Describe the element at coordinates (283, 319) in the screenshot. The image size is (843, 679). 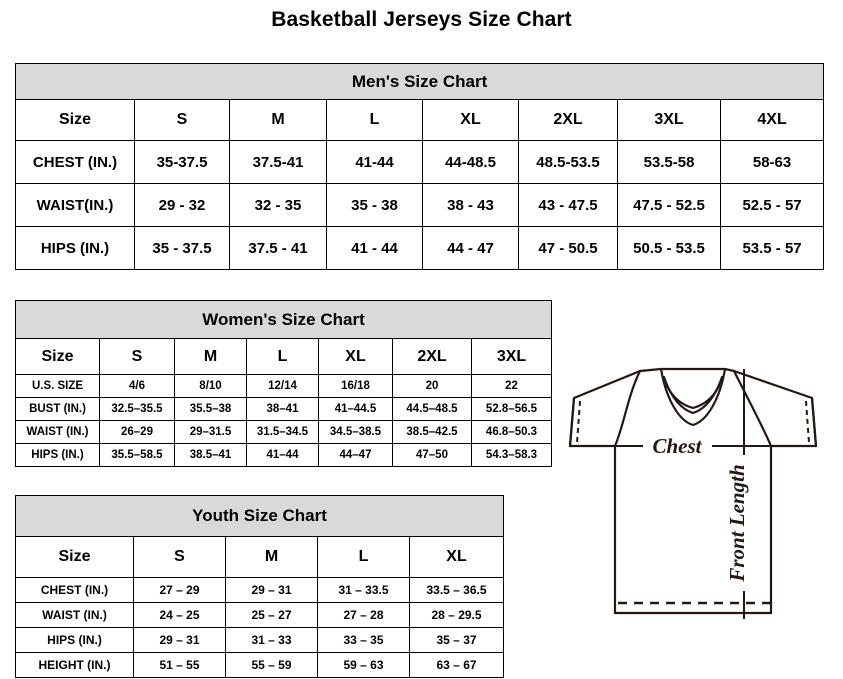
I see `womens-table-banner: Women's Size Chart` at that location.